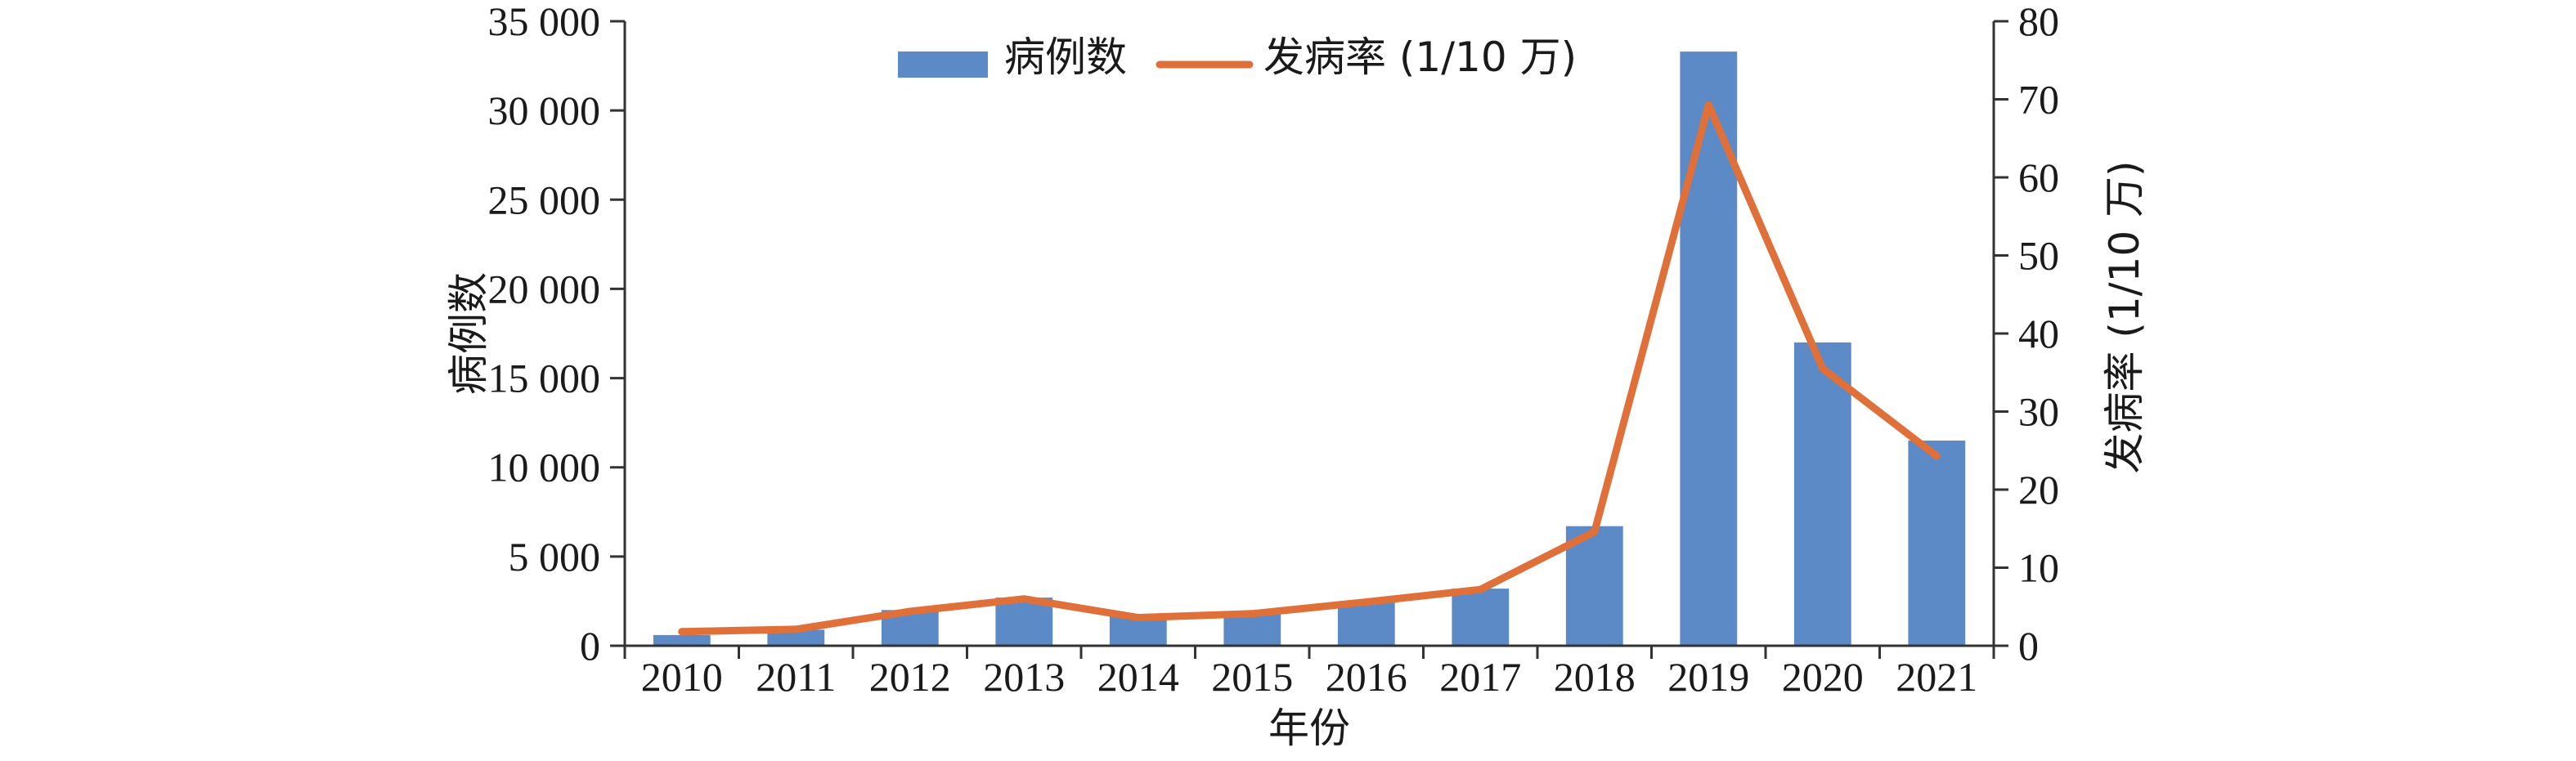 This screenshot has height=761, width=2576. Describe the element at coordinates (2038, 333) in the screenshot. I see `y-right-tick-label: 40` at that location.